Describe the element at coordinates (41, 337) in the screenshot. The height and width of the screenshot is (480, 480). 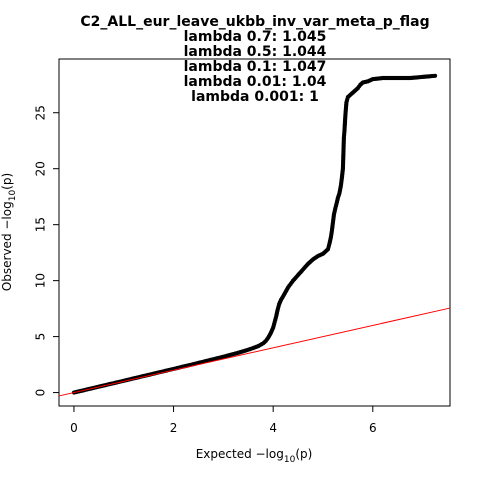
I see `y-tick-label: 5` at that location.